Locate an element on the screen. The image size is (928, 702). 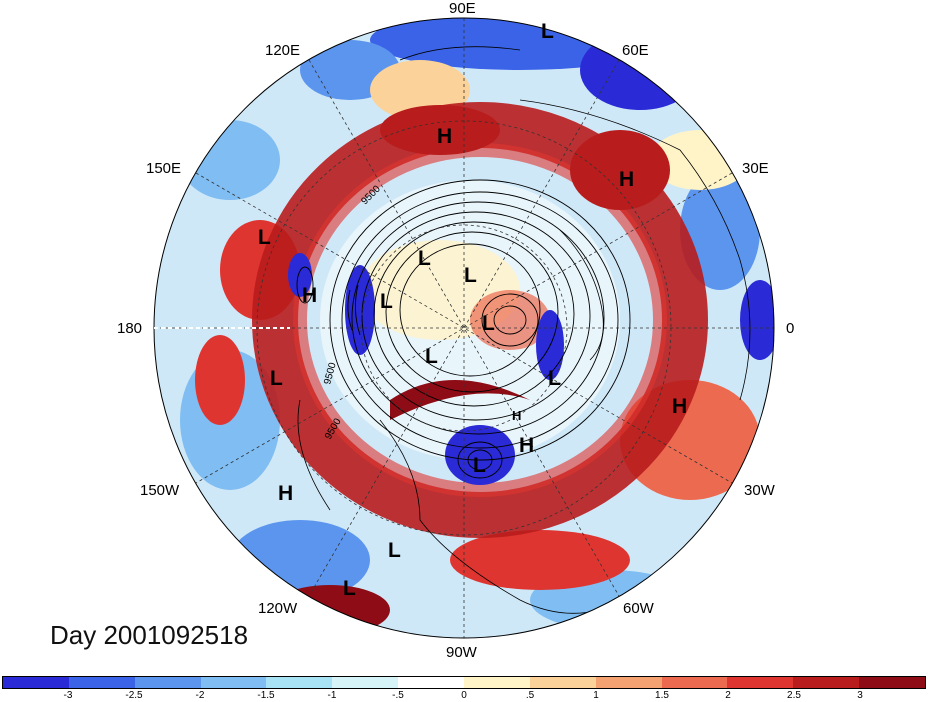
lon-label-180: 180 is located at coordinates (130, 328).